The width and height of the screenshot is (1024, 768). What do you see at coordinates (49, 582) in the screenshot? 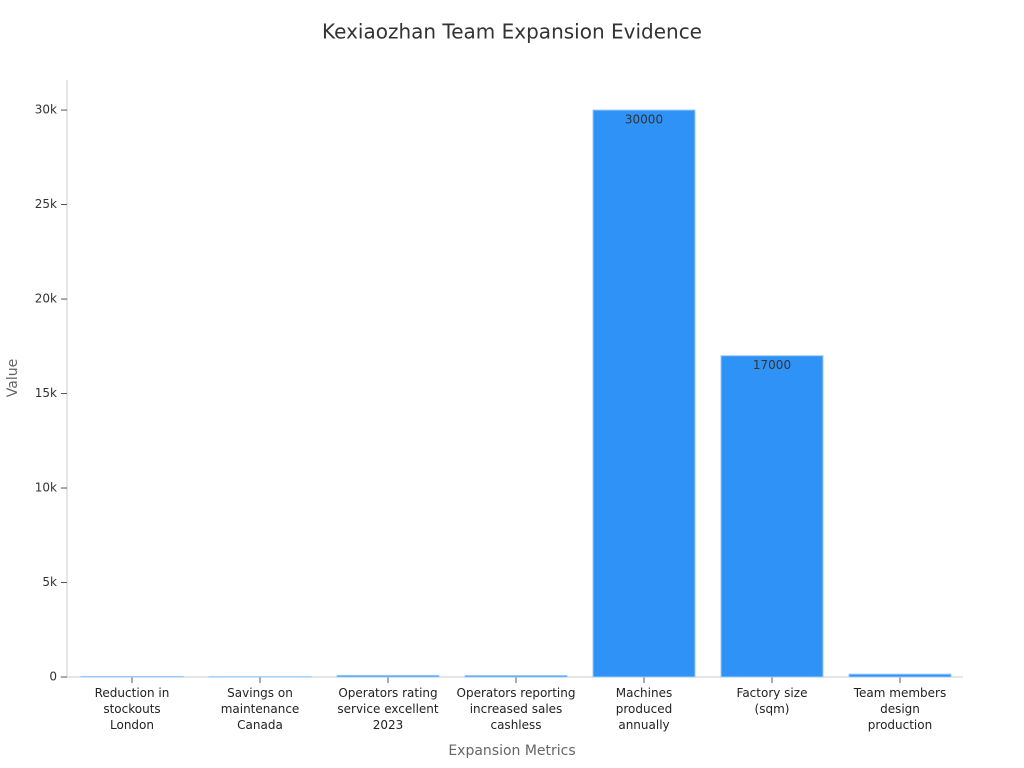
I see `y-tick-label: 5k` at bounding box center [49, 582].